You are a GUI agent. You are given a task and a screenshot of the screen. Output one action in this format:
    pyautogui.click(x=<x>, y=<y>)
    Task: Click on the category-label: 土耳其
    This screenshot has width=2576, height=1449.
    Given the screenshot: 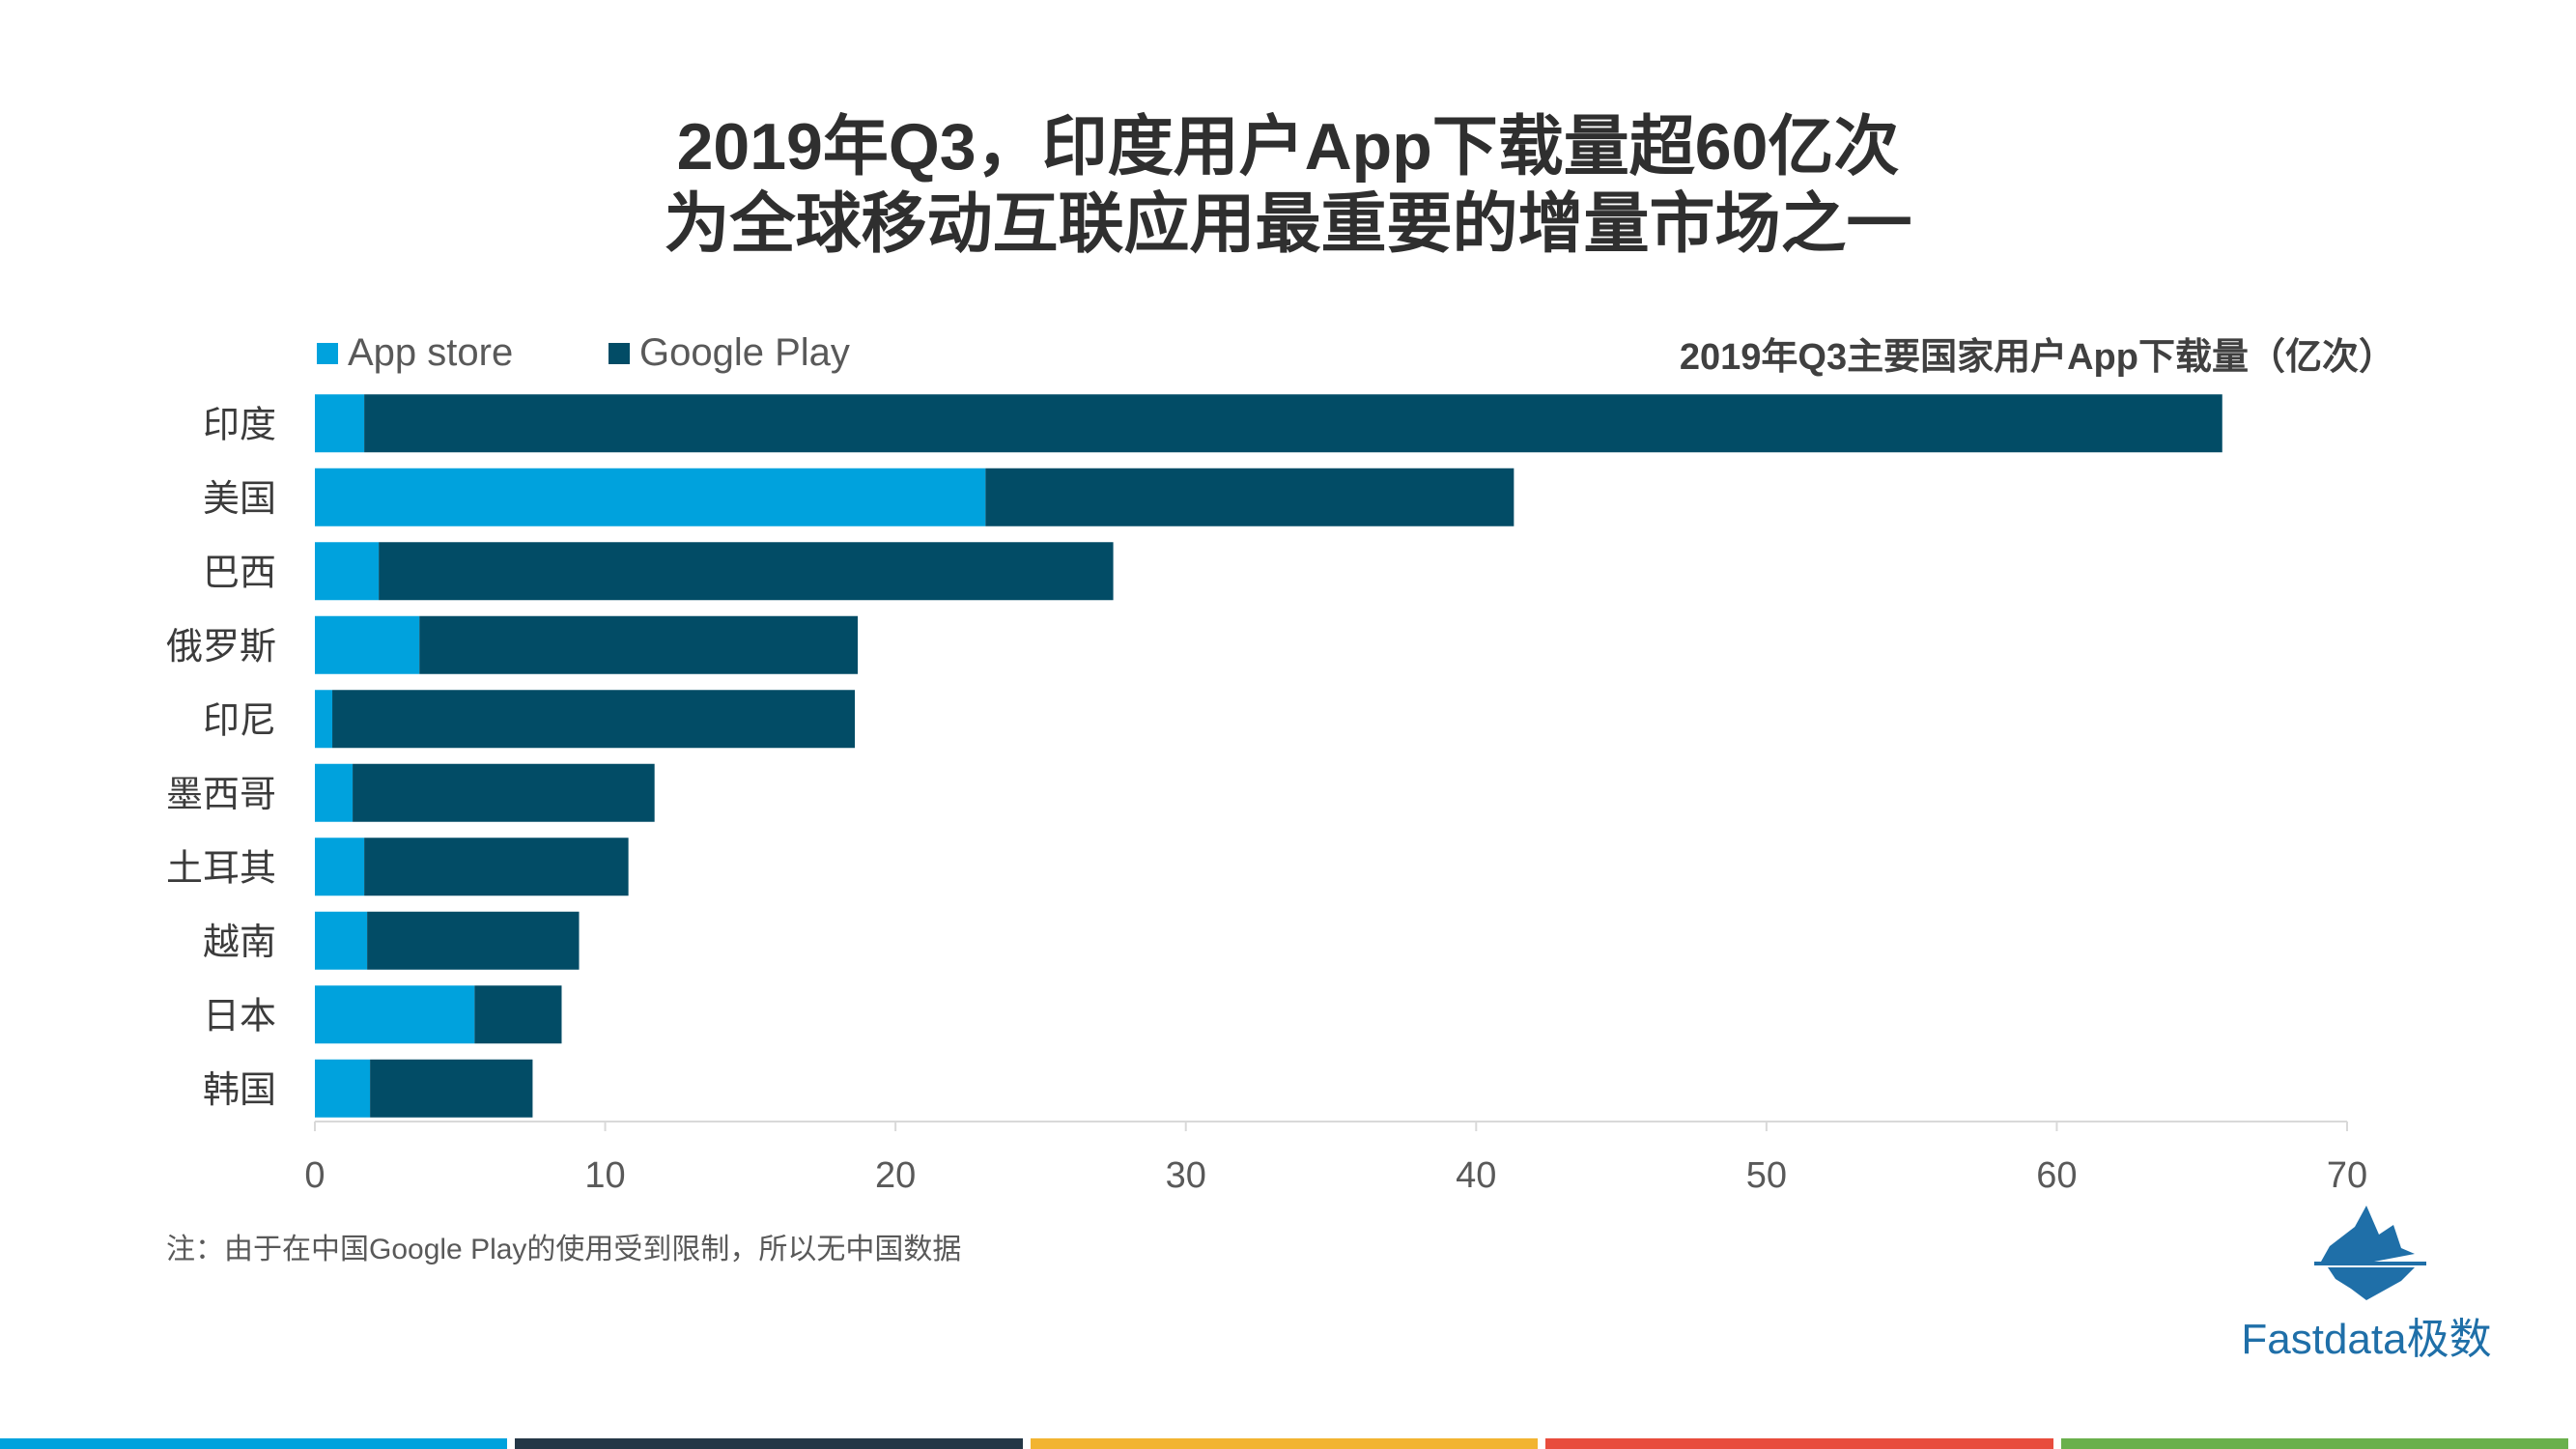 What is the action you would take?
    pyautogui.click(x=221, y=868)
    